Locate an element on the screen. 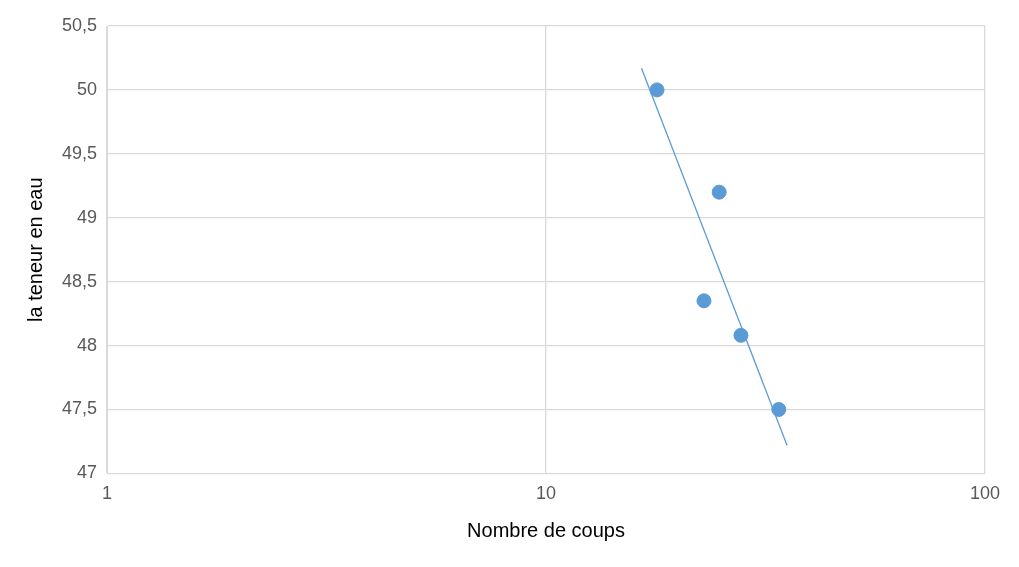  x-tick-label: 10 is located at coordinates (546, 493).